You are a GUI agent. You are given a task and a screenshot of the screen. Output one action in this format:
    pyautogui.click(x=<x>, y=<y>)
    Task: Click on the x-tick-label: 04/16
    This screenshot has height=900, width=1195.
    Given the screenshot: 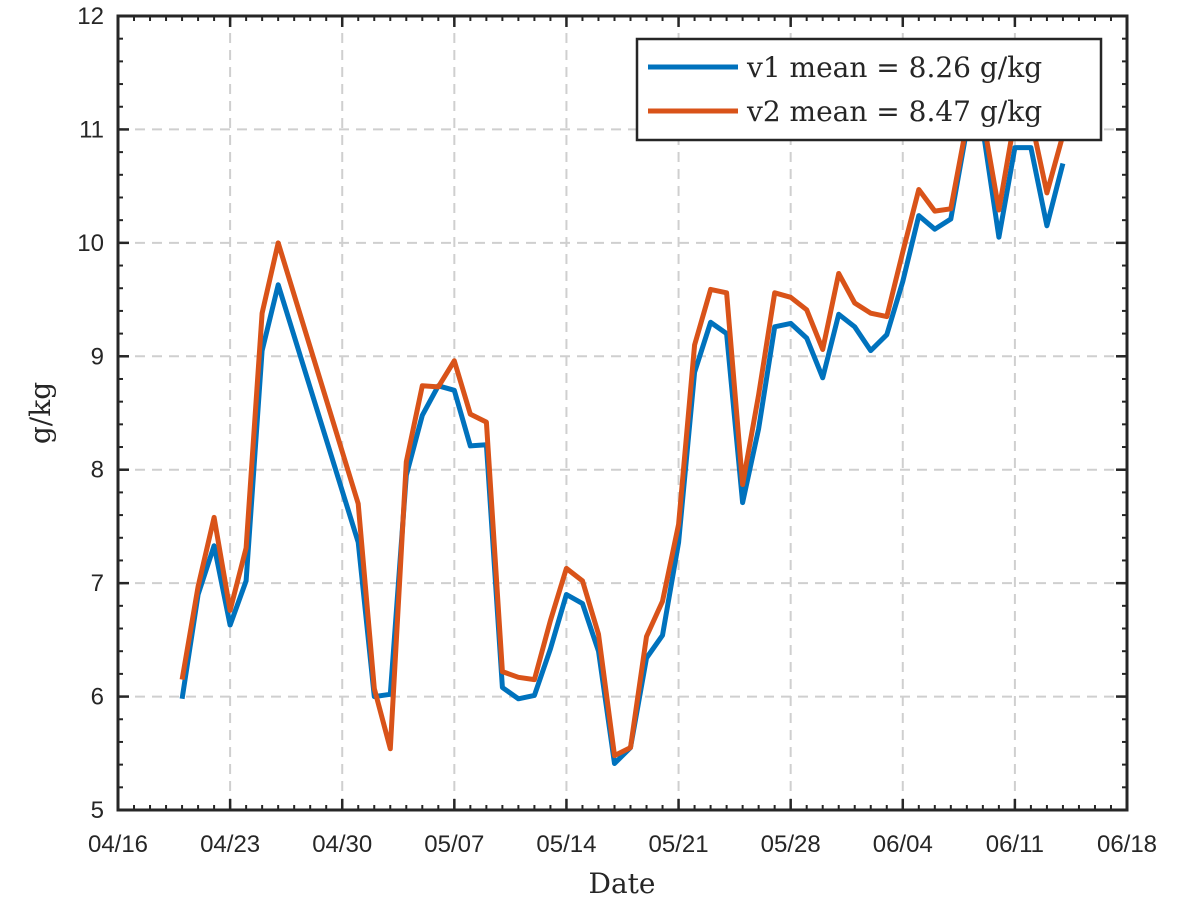 What is the action you would take?
    pyautogui.click(x=118, y=844)
    